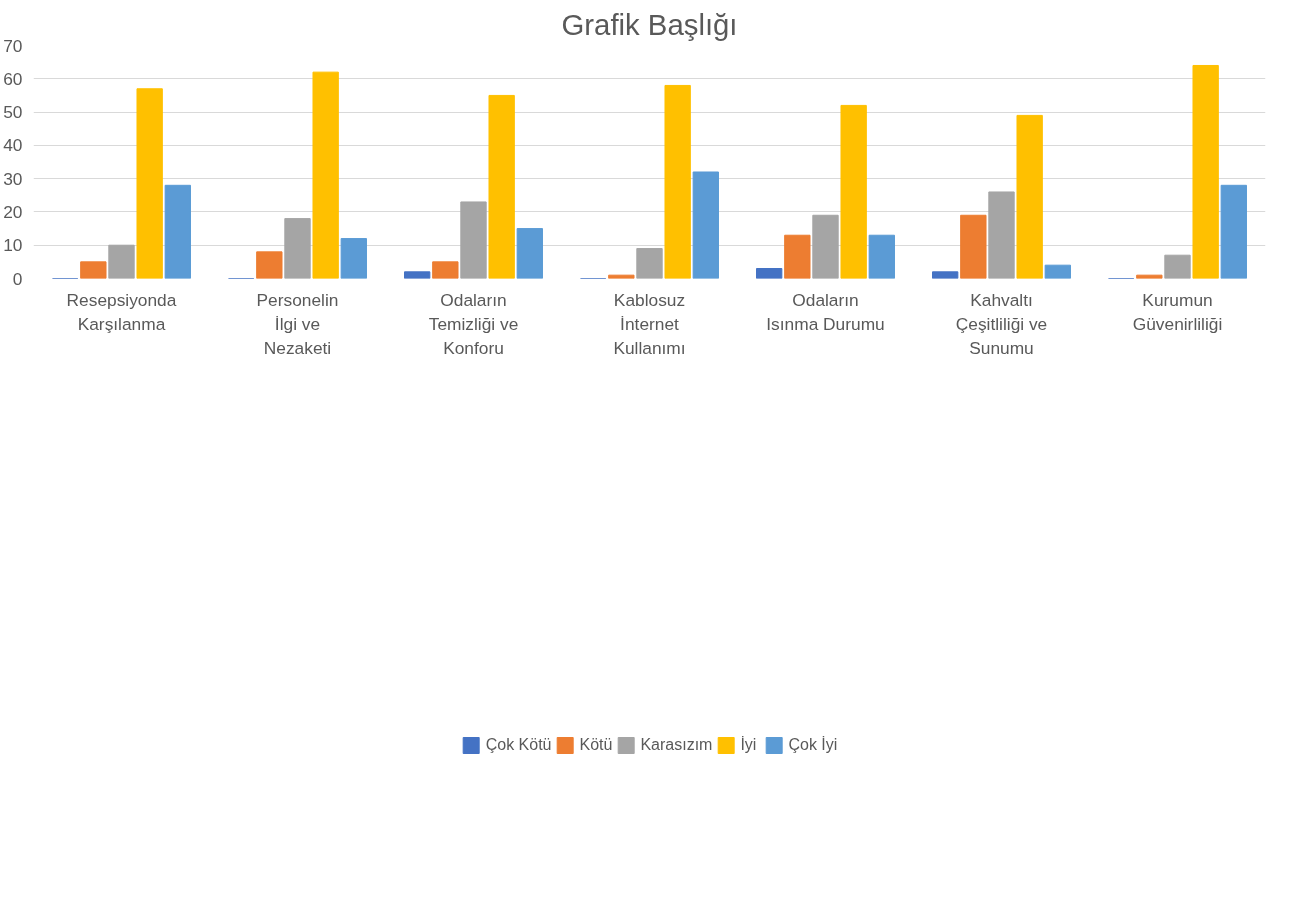 Image resolution: width=1291 pixels, height=899 pixels. Describe the element at coordinates (1177, 311) in the screenshot. I see `x-tick-label: Kurumun Güvenirliliği` at that location.